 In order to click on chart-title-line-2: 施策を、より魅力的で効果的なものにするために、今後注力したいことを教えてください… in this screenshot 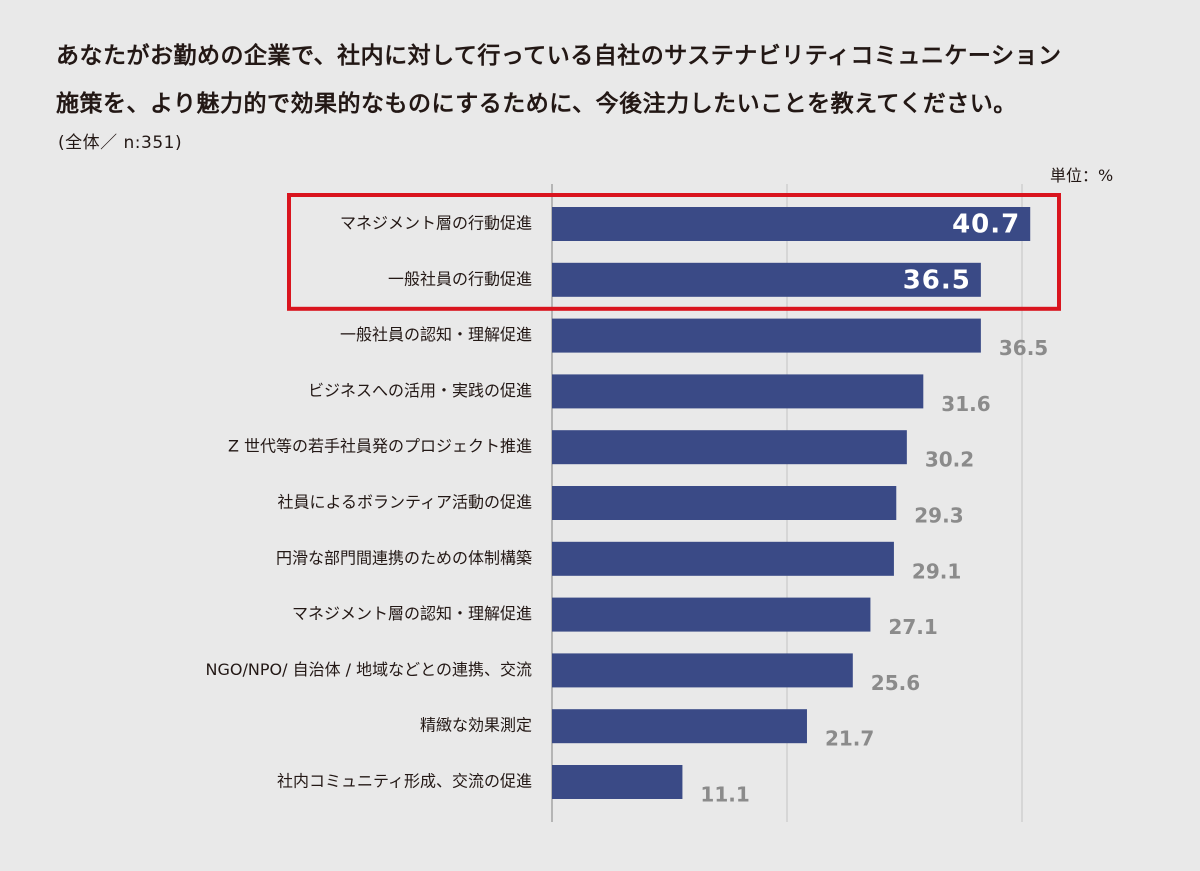, I will do `click(536, 104)`.